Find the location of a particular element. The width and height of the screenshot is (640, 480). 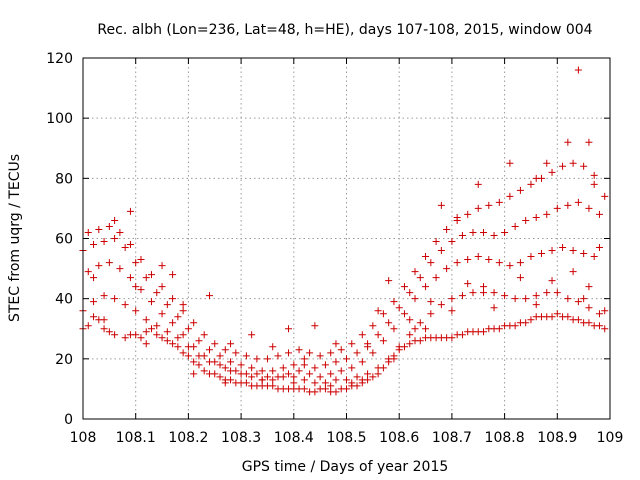

y-tick-label: 0 is located at coordinates (68, 420).